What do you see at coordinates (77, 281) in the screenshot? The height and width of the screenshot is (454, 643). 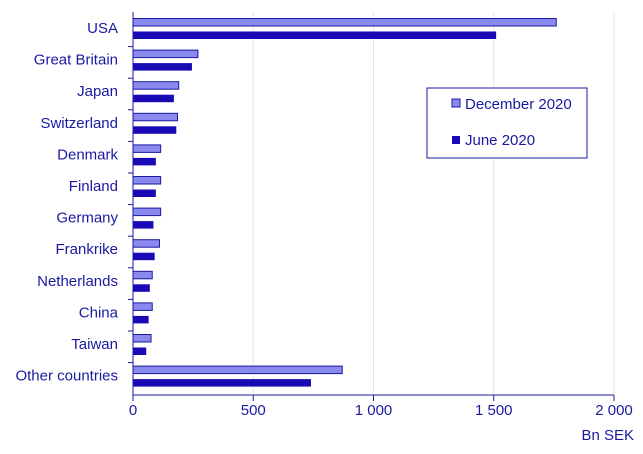 I see `category-label-netherlands: Netherlands` at bounding box center [77, 281].